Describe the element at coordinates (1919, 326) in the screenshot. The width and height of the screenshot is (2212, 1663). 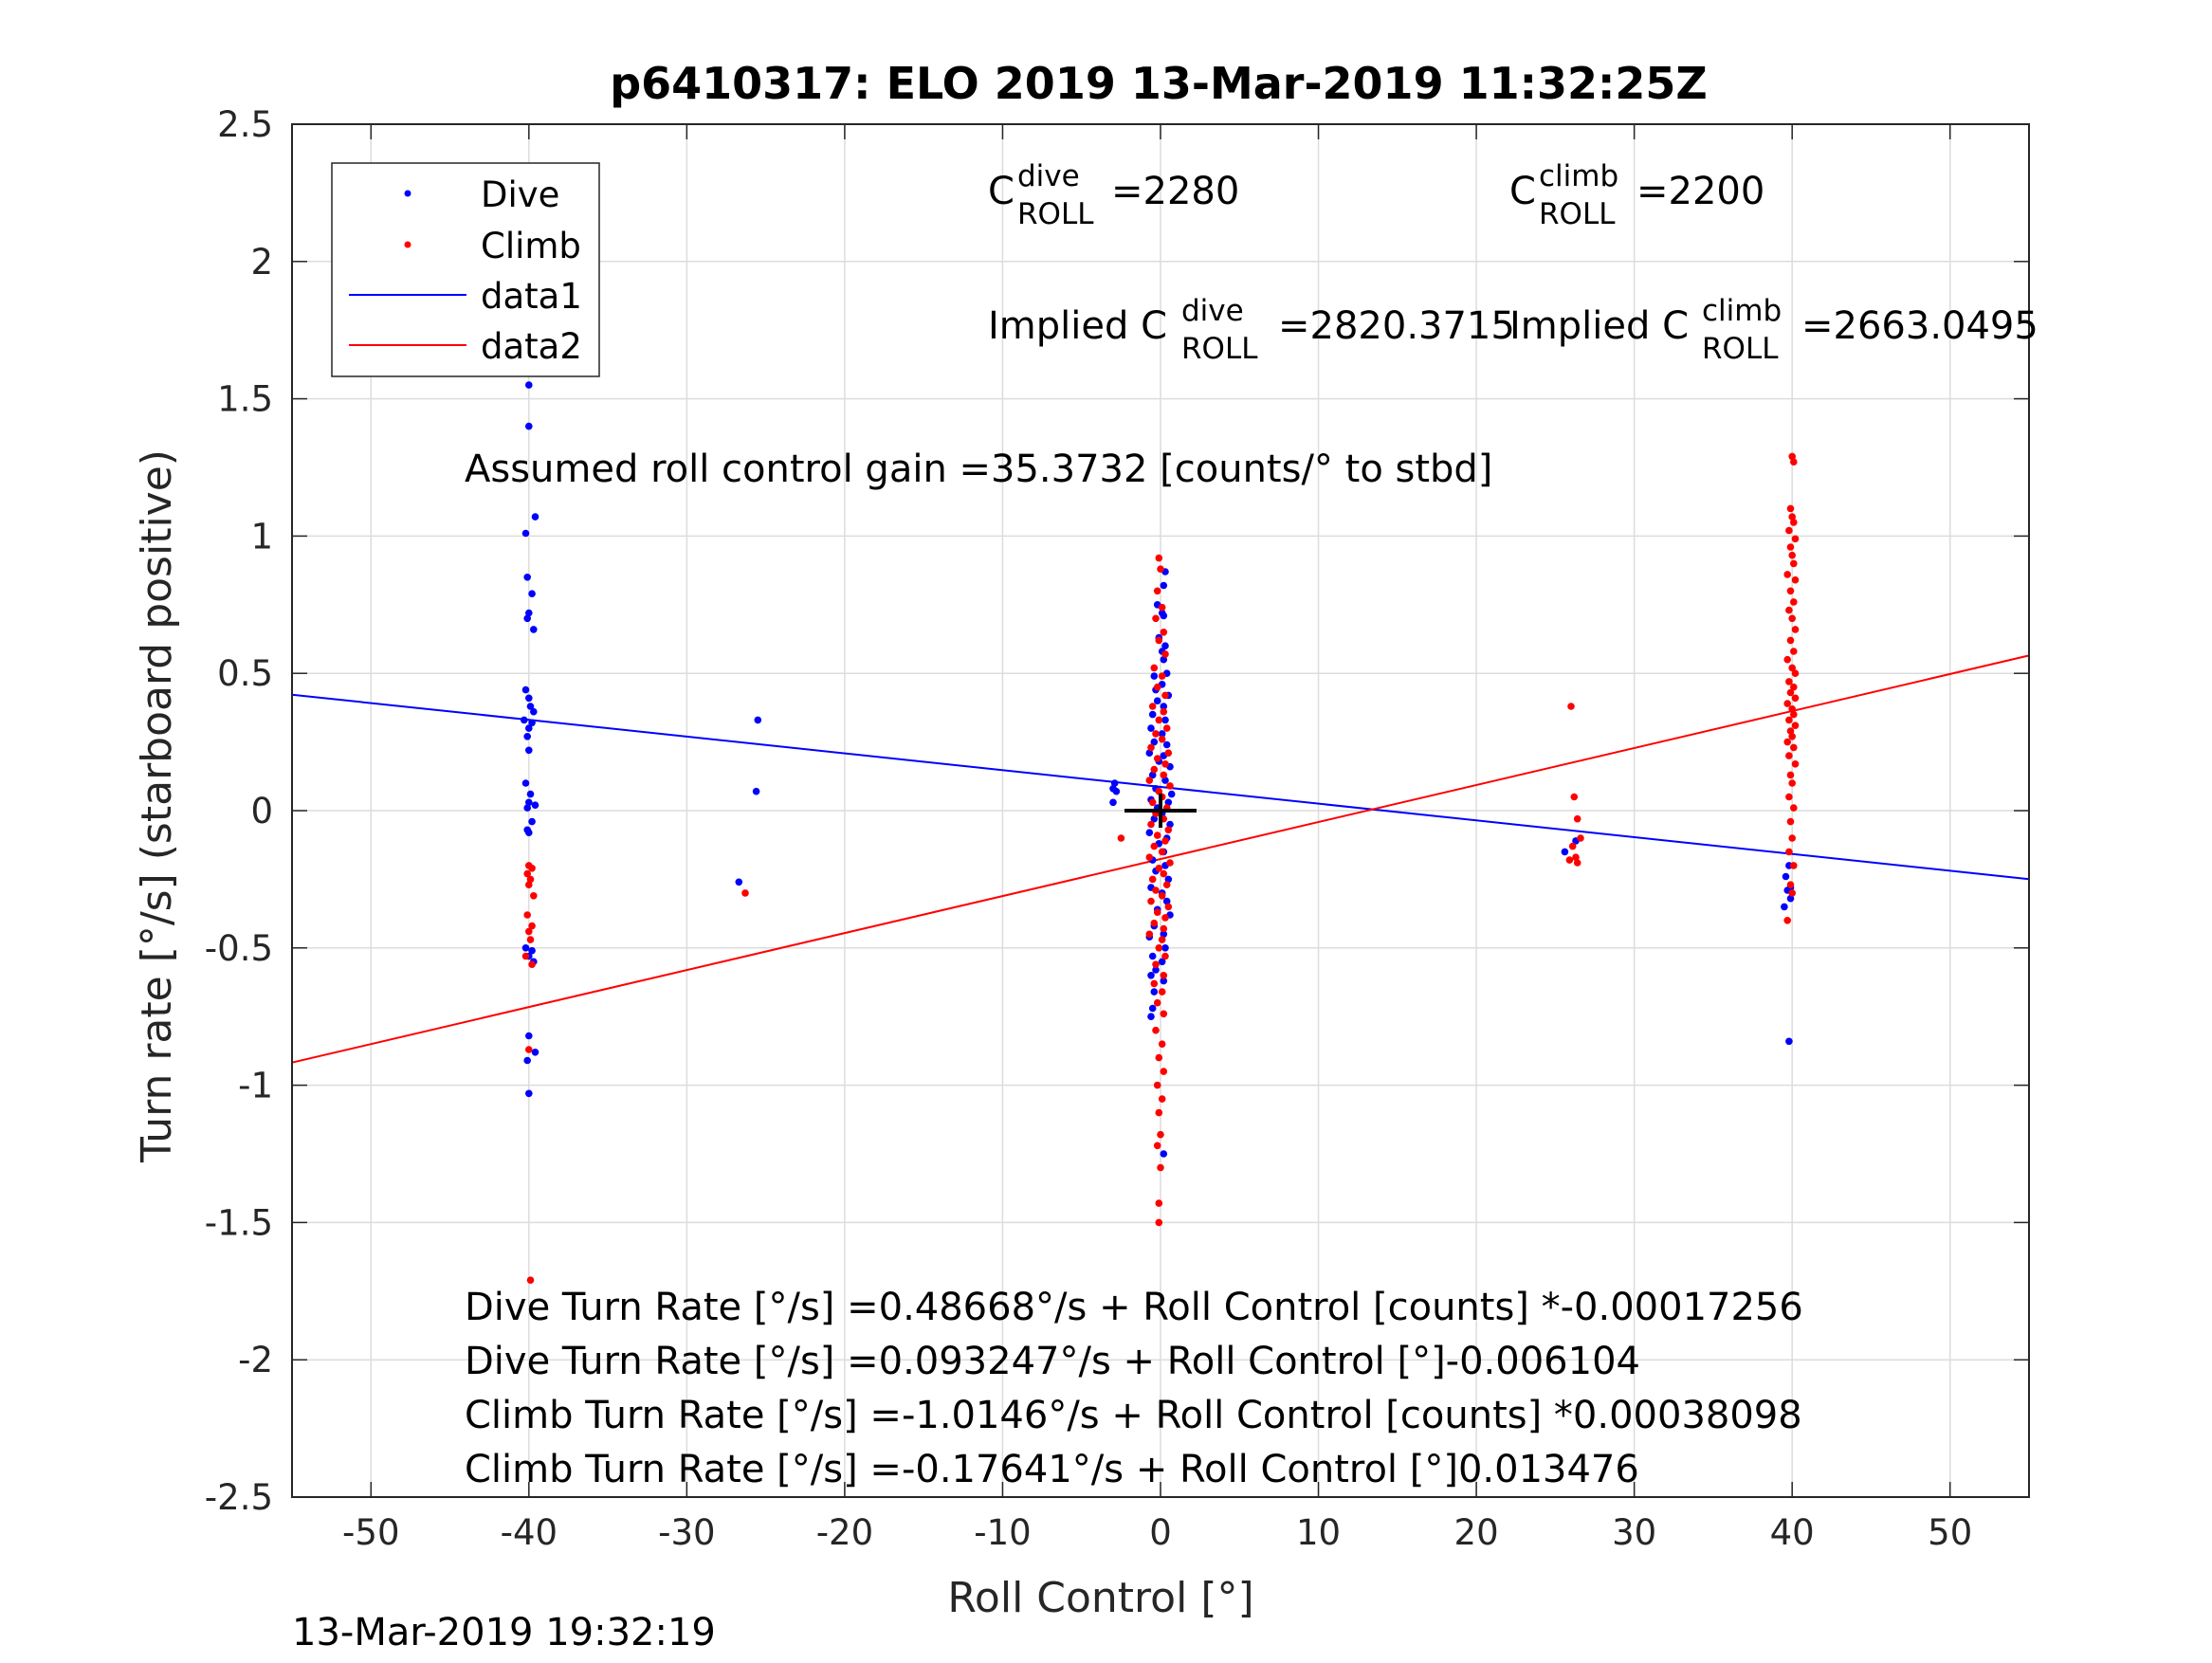
I see `implied-climb-value: =2663.0495` at that location.